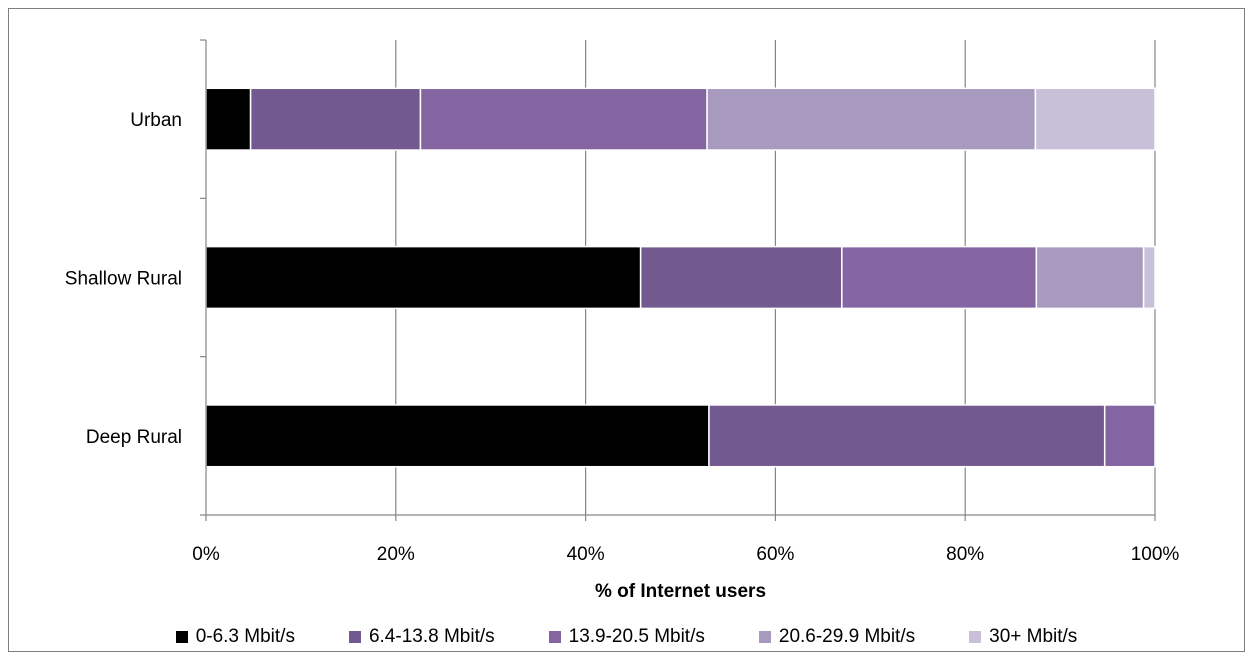 The image size is (1253, 660). What do you see at coordinates (156, 120) in the screenshot?
I see `y-tick-label: Urban` at bounding box center [156, 120].